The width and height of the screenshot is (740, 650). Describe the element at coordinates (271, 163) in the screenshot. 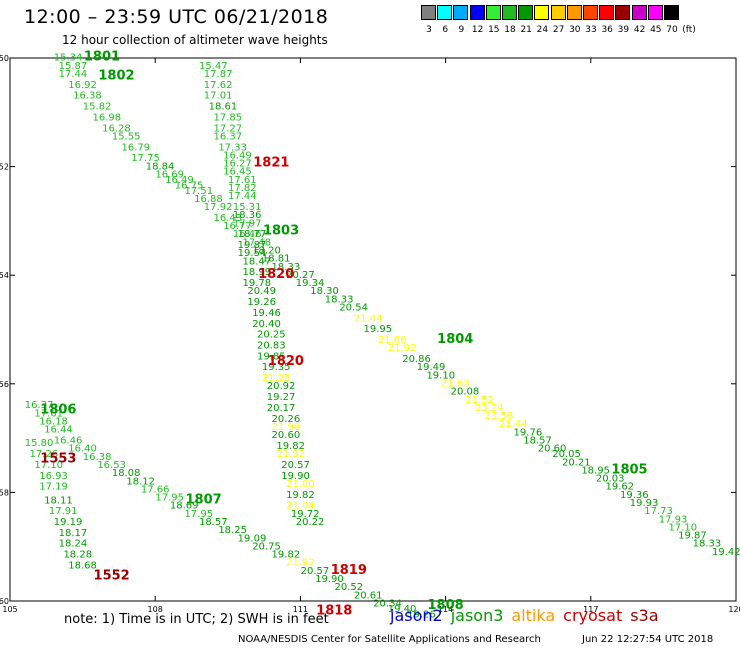

I see `pass-label: 1821` at that location.